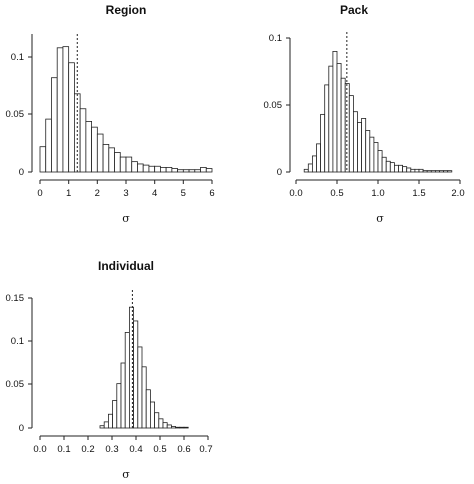 This screenshot has height=484, width=474. What do you see at coordinates (126, 109) in the screenshot?
I see `bars-region` at bounding box center [126, 109].